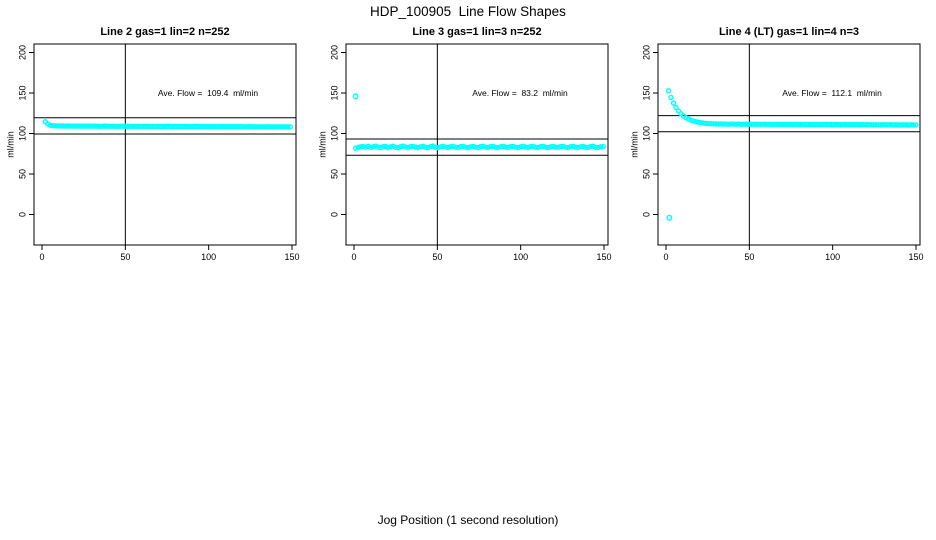 The height and width of the screenshot is (540, 936). I want to click on y-axis-tick-label: 200, so click(334, 52).